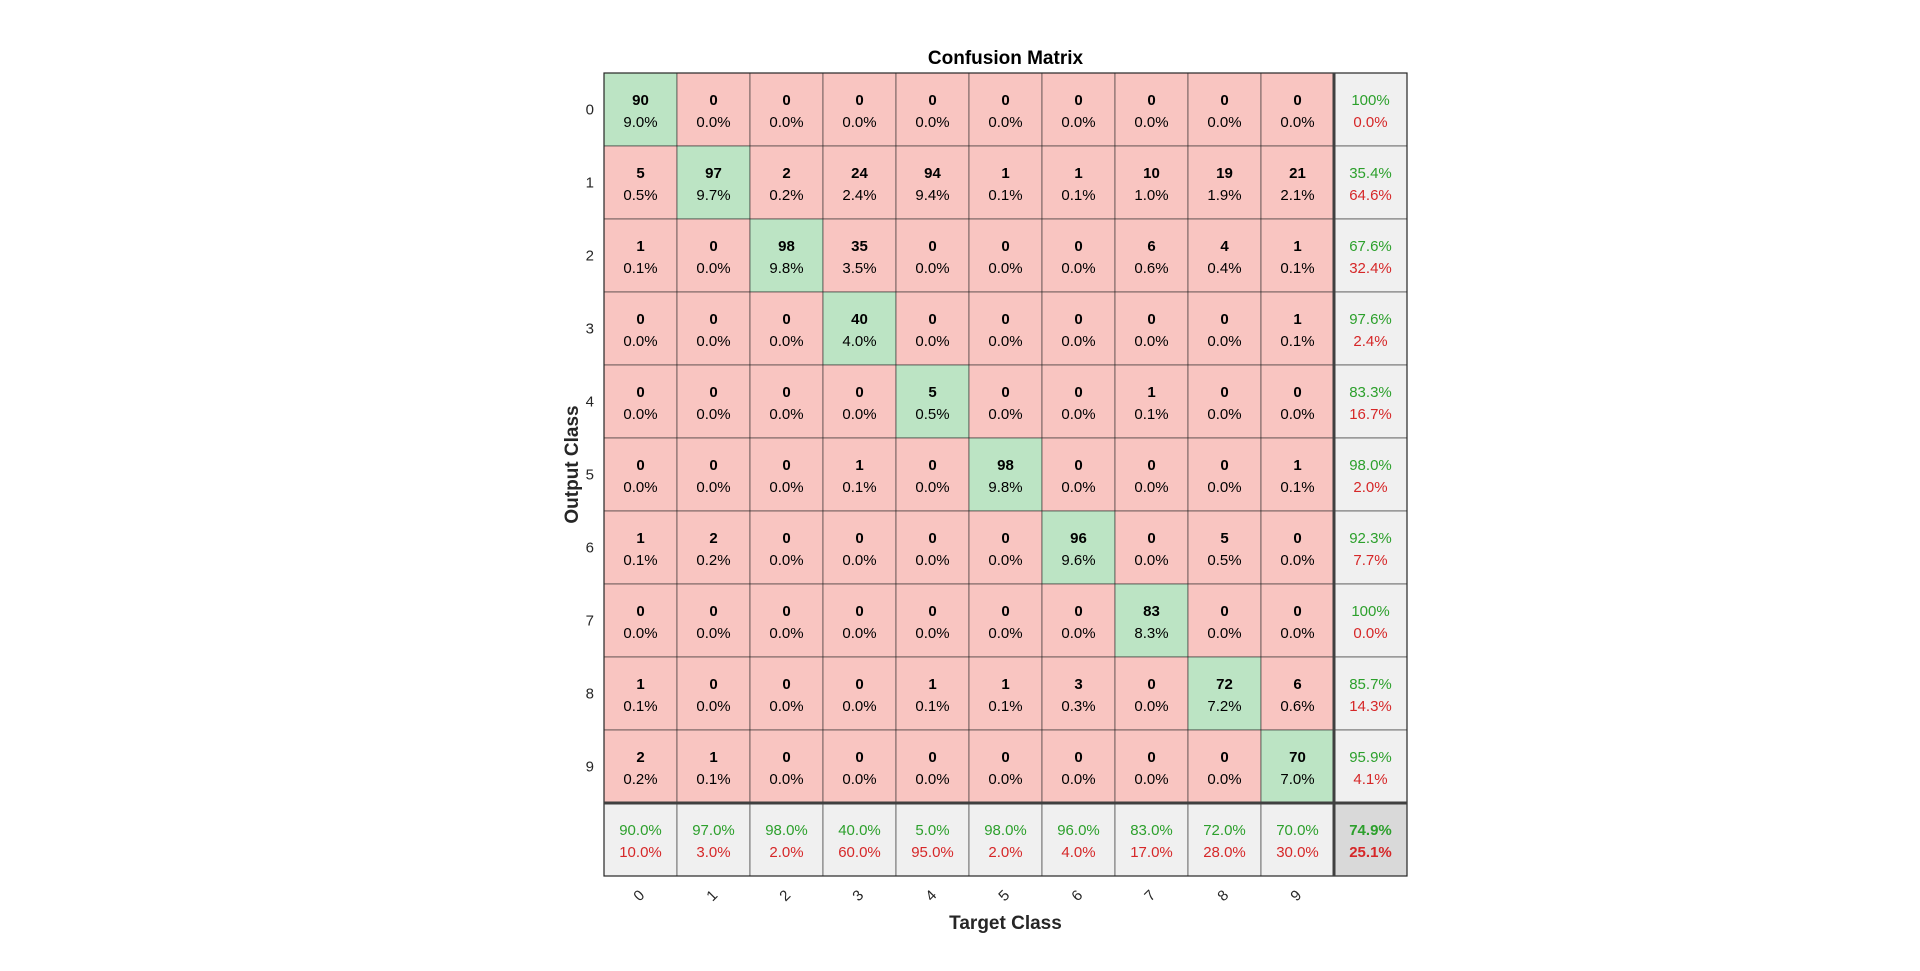  Describe the element at coordinates (590, 621) in the screenshot. I see `y-tick-label: 7` at that location.